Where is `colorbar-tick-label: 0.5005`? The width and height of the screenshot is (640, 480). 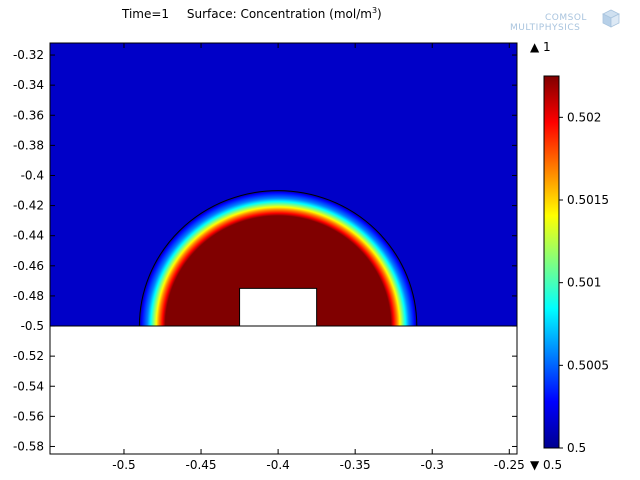 colorbar-tick-label: 0.5005 is located at coordinates (588, 365).